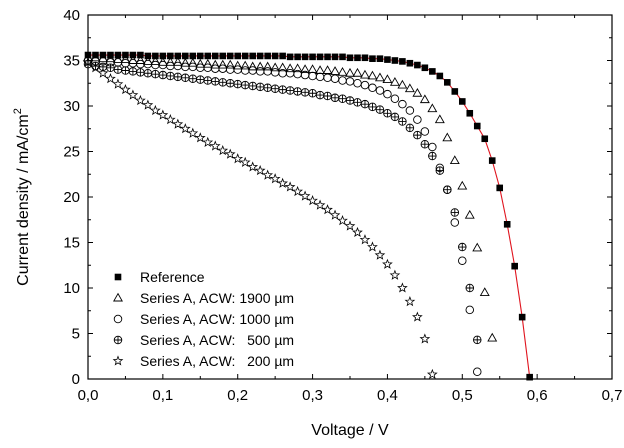 This screenshot has width=624, height=448. I want to click on legend-marker, so click(118, 277).